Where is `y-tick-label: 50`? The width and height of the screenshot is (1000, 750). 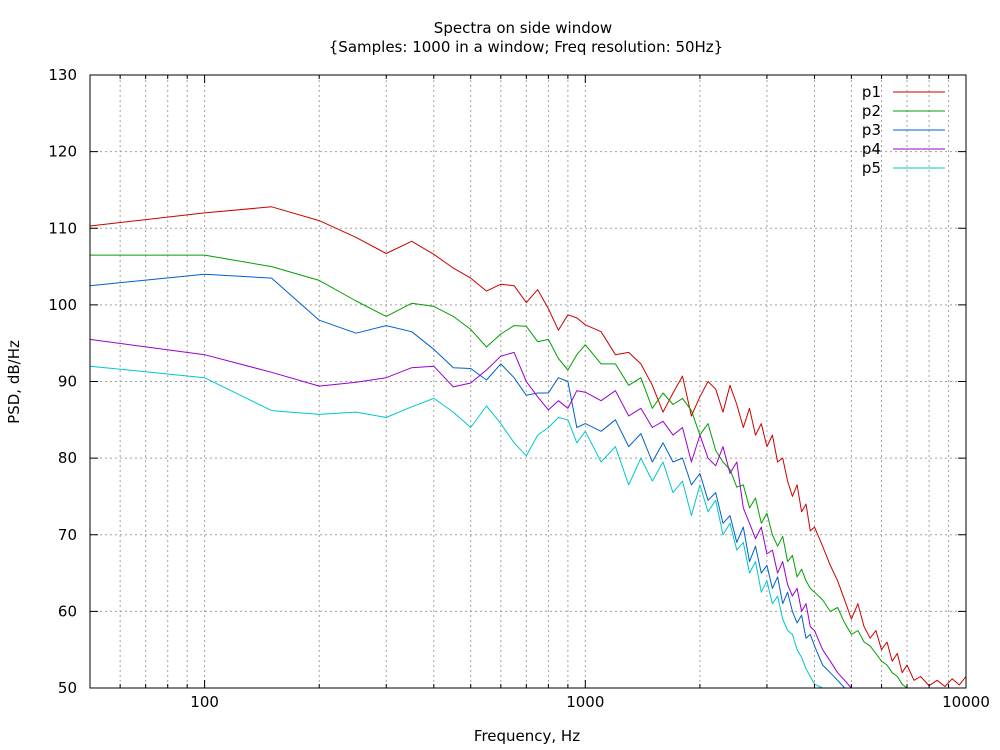 y-tick-label: 50 is located at coordinates (67, 688).